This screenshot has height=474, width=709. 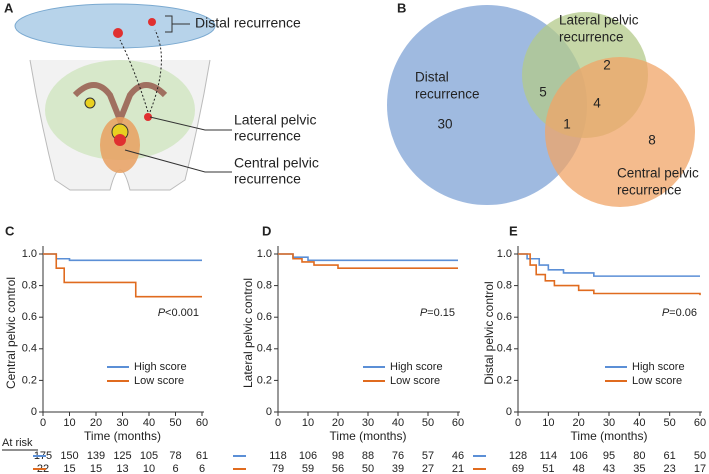 What do you see at coordinates (175, 456) in the screenshot?
I see `at-risk-count: 78` at bounding box center [175, 456].